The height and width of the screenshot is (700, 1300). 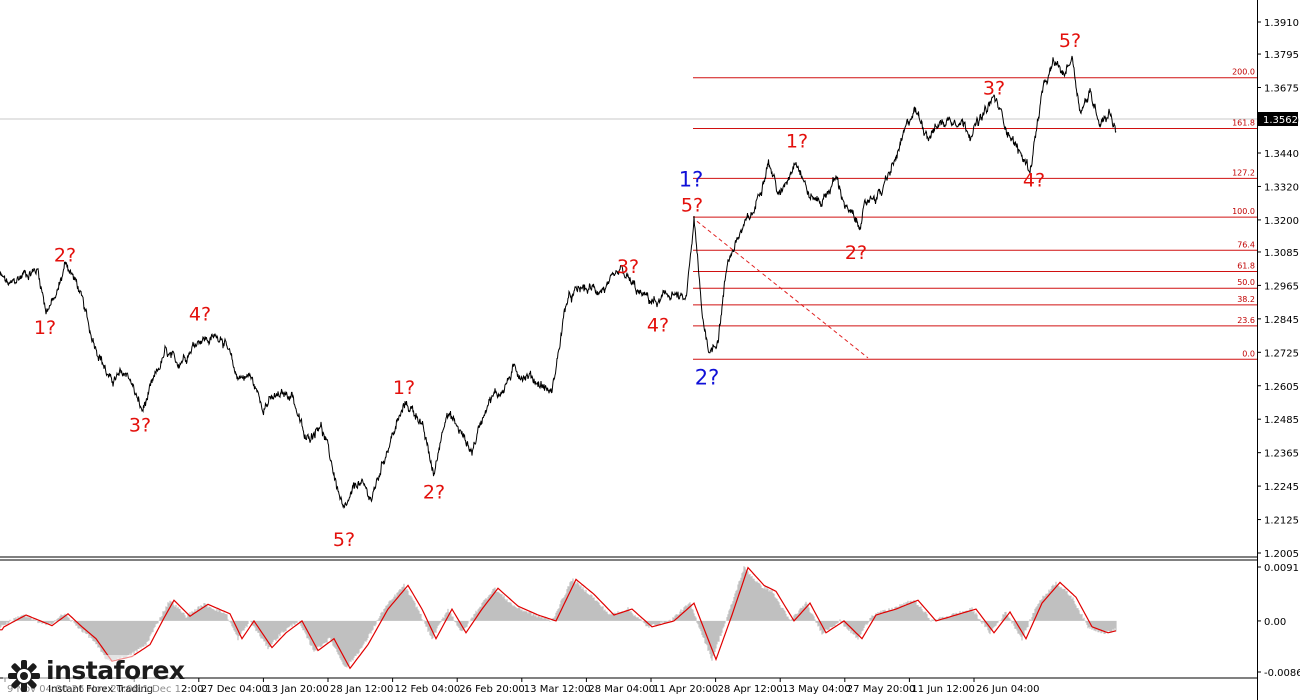 What do you see at coordinates (1248, 353) in the screenshot?
I see `fib-level-label: 0.0` at bounding box center [1248, 353].